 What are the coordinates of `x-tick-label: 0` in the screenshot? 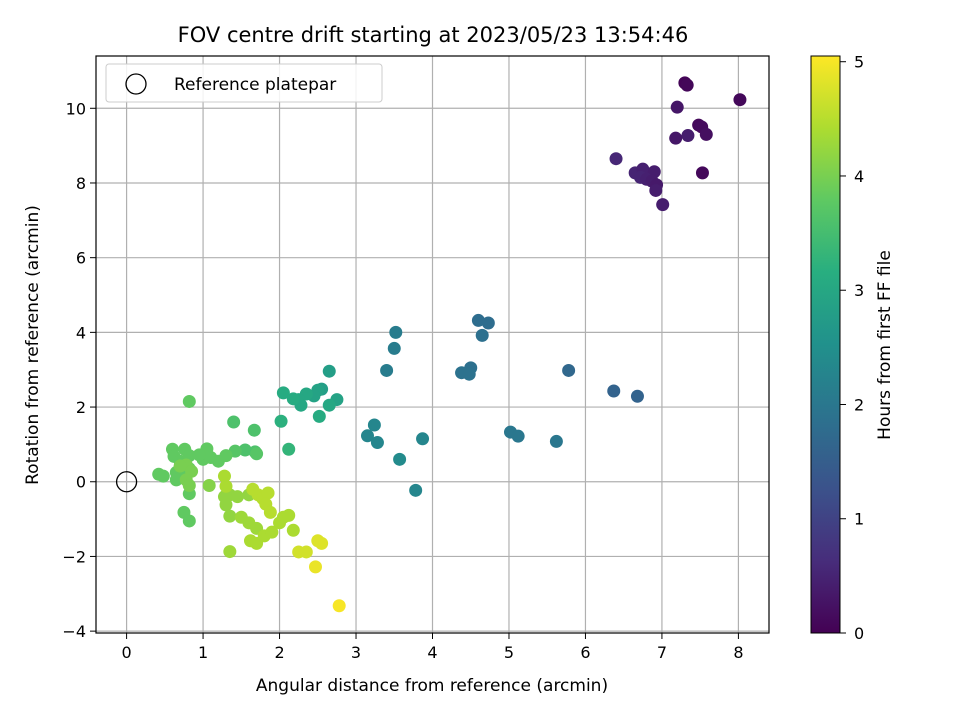 It's located at (126, 652).